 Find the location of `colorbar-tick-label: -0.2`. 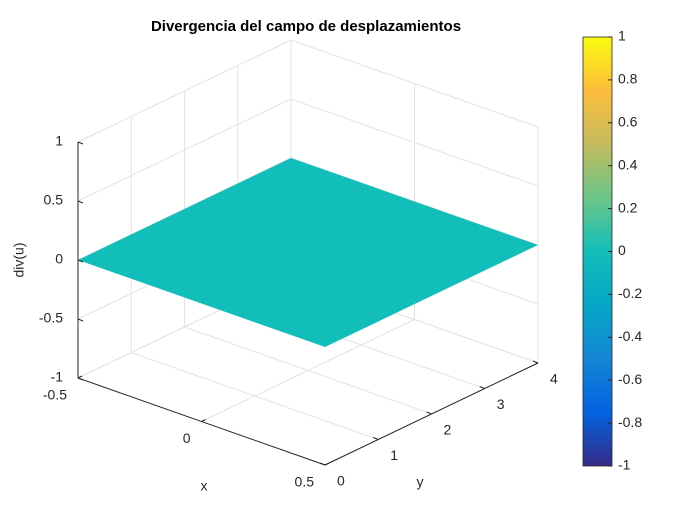

colorbar-tick-label: -0.2 is located at coordinates (630, 293).